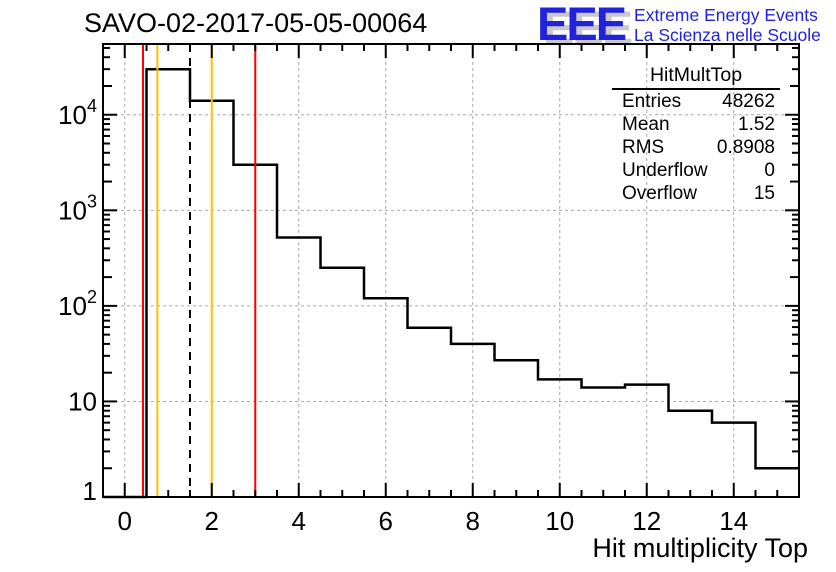 The height and width of the screenshot is (572, 836). Describe the element at coordinates (77, 304) in the screenshot. I see `y-tick-label: 10²` at that location.